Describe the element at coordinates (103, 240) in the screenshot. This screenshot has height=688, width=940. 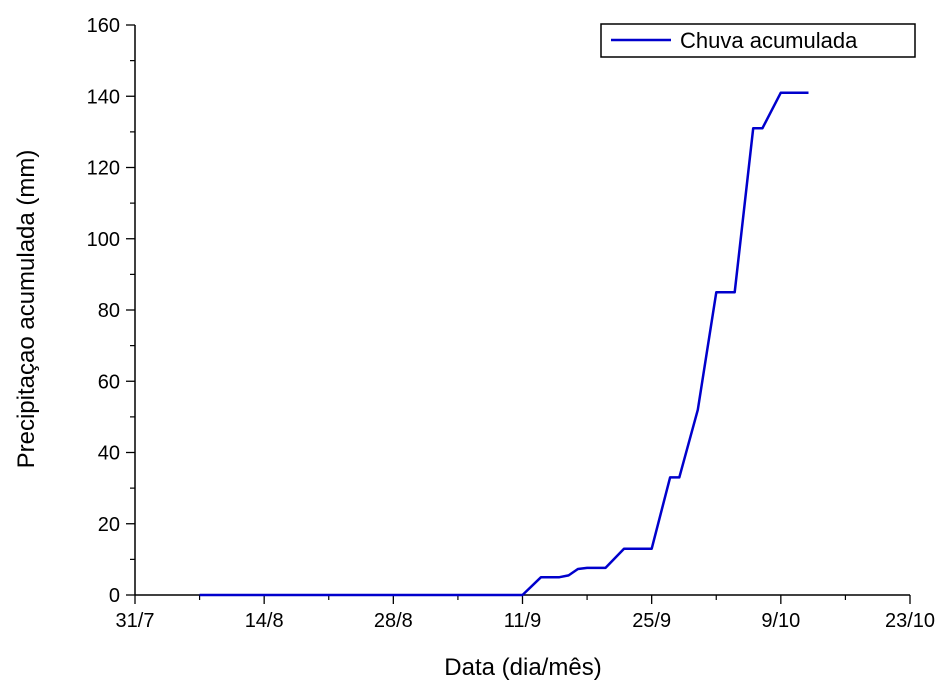
I see `y-tick-label: 100` at that location.